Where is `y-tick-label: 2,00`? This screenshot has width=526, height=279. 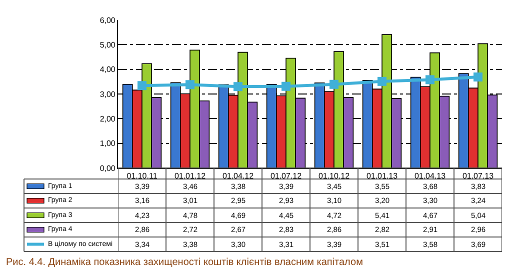 y-tick-label: 2,00 is located at coordinates (108, 119).